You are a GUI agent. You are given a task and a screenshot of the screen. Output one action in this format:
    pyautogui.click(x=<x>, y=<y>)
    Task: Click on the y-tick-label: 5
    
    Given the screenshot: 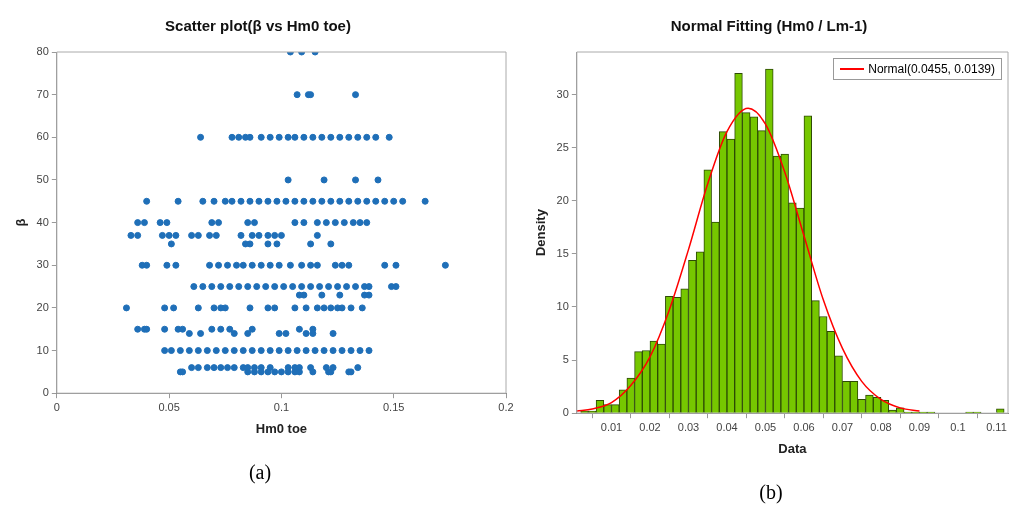 What is the action you would take?
    pyautogui.click(x=565, y=359)
    